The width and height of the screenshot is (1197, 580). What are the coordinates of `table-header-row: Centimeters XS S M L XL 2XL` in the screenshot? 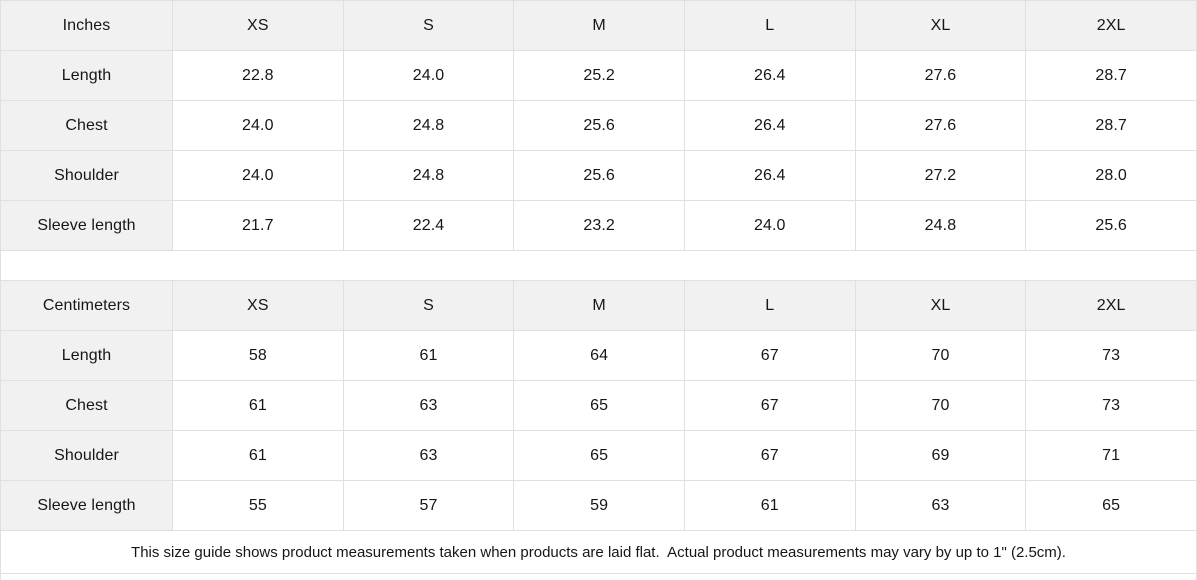 It's located at (598, 305).